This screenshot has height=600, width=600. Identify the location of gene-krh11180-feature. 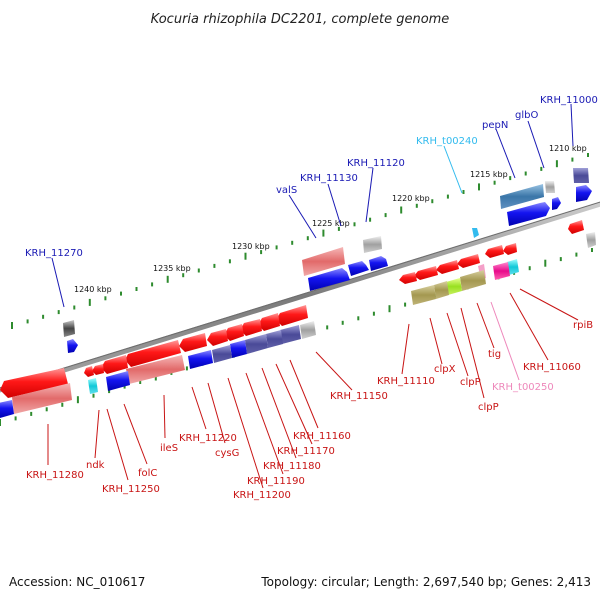
(256, 344).